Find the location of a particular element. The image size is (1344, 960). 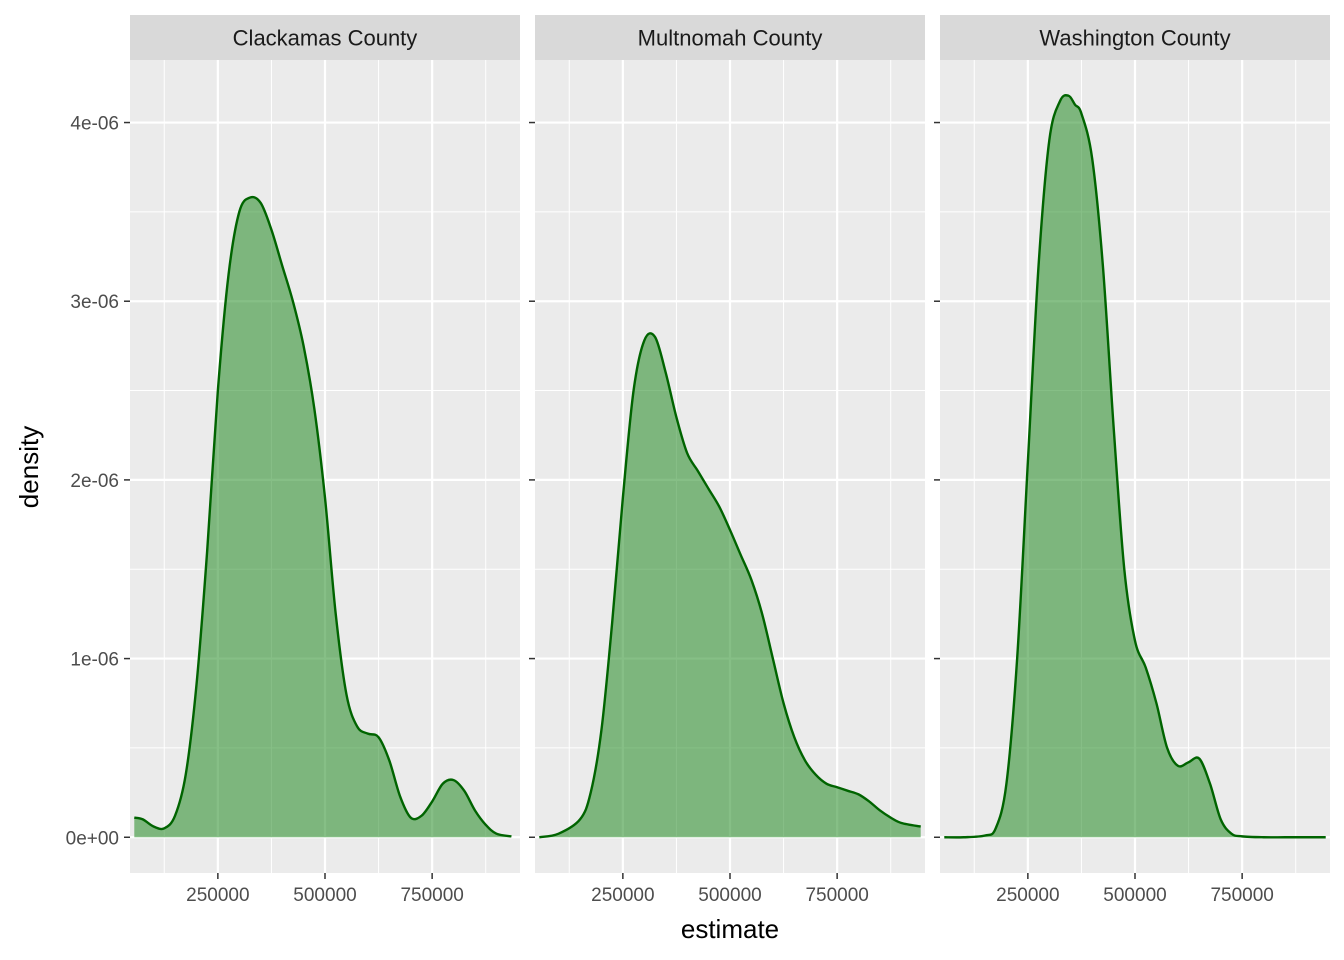

x-axis-3: 250000 500000 750000 is located at coordinates (1135, 889).